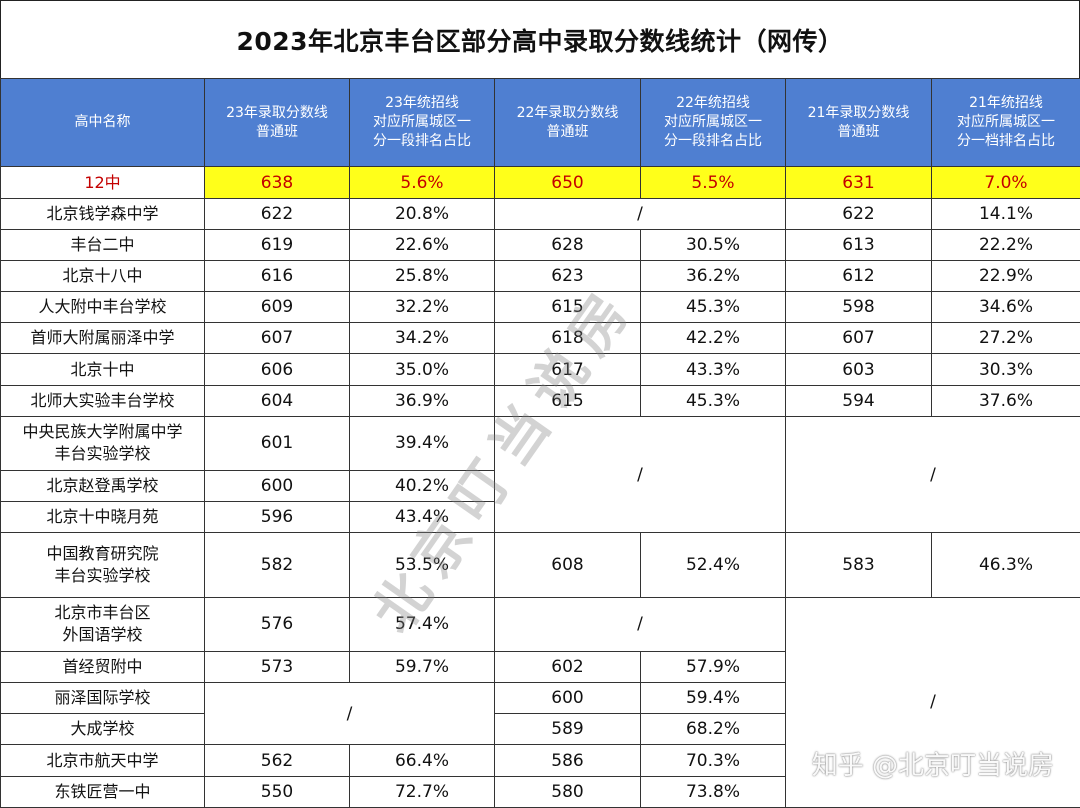 Image resolution: width=1080 pixels, height=808 pixels. I want to click on table-row: 北京十中晓月苑 596 43.4%, so click(540, 517).